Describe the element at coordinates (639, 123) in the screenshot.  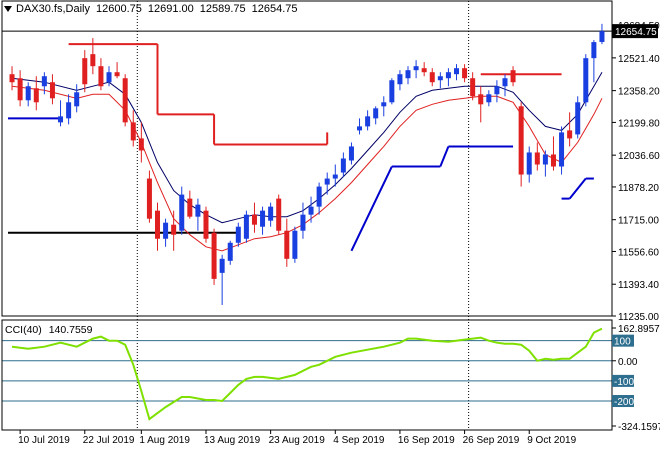
I see `price-tick-label: 12199.80` at that location.